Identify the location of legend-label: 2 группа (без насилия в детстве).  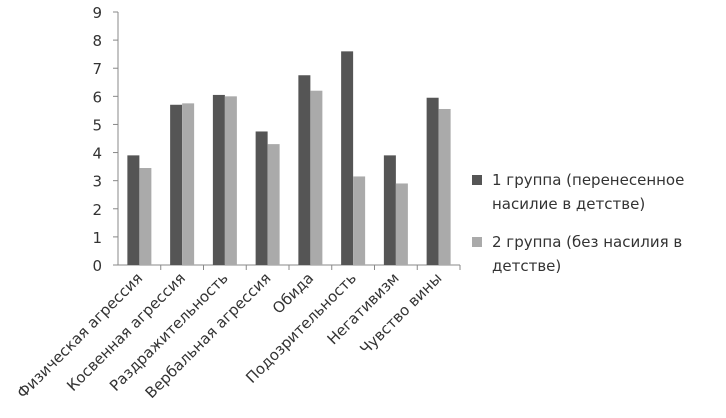
(587, 254).